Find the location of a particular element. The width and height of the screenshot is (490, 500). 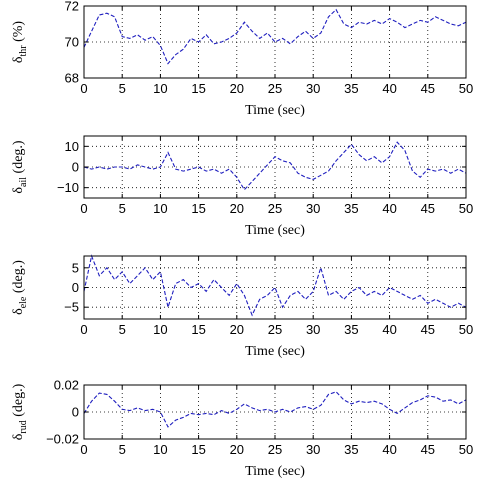

y-tick-label: −5 is located at coordinates (71, 307).